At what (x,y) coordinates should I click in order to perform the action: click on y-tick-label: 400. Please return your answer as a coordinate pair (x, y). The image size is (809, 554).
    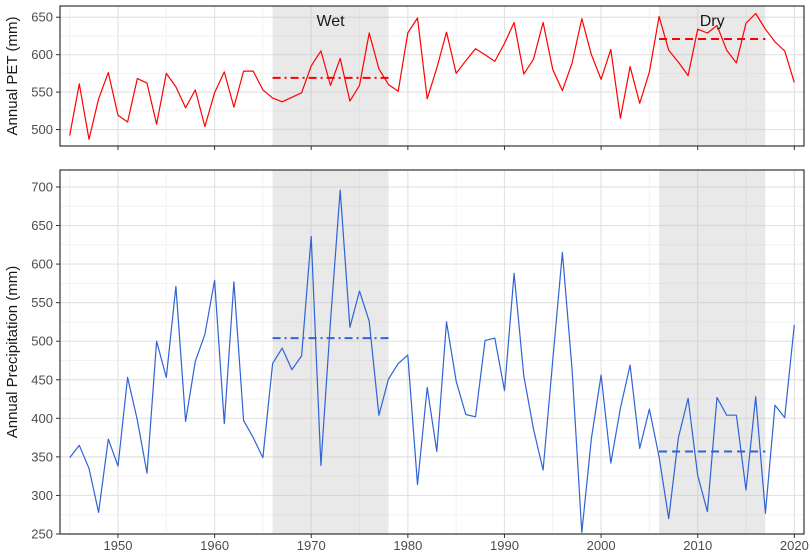
    Looking at the image, I should click on (42, 418).